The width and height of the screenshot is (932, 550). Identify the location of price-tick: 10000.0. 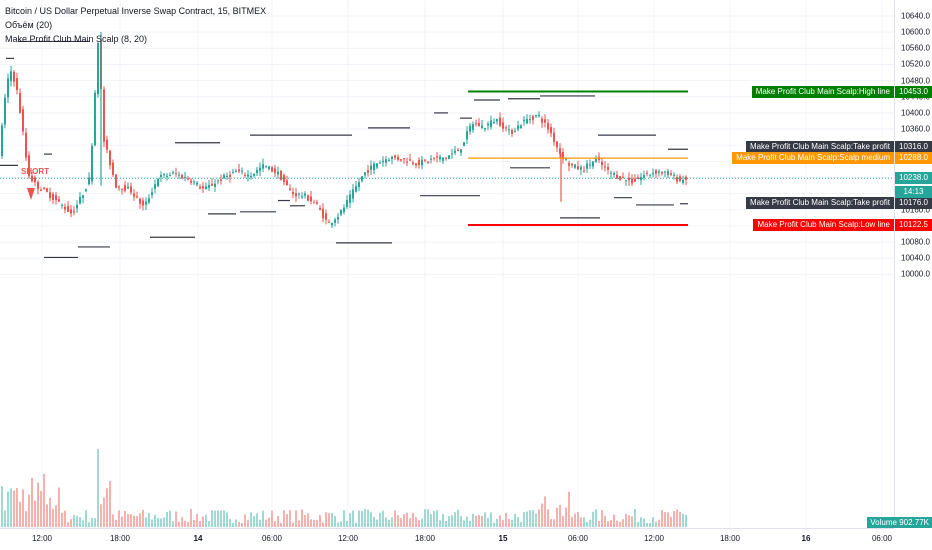
(915, 274).